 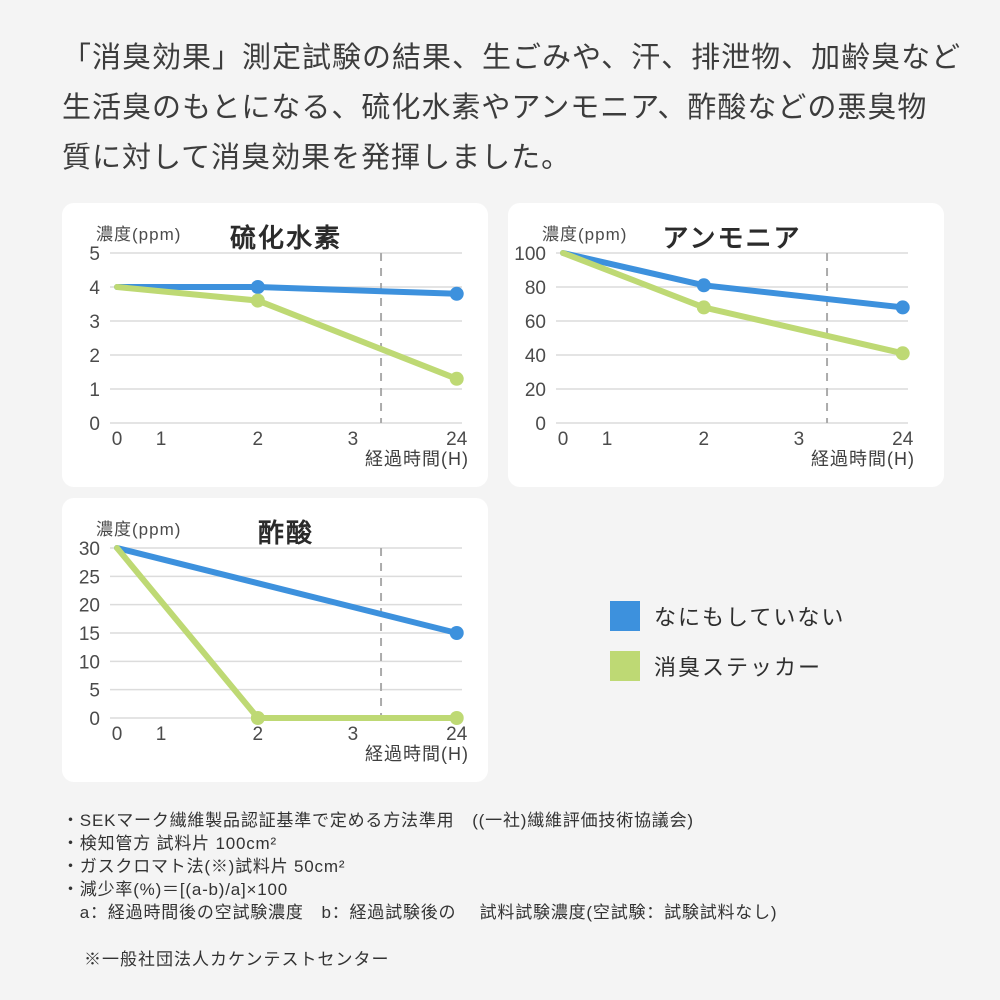 What do you see at coordinates (750, 617) in the screenshot?
I see `legend-label-untreated: なにもしていない` at bounding box center [750, 617].